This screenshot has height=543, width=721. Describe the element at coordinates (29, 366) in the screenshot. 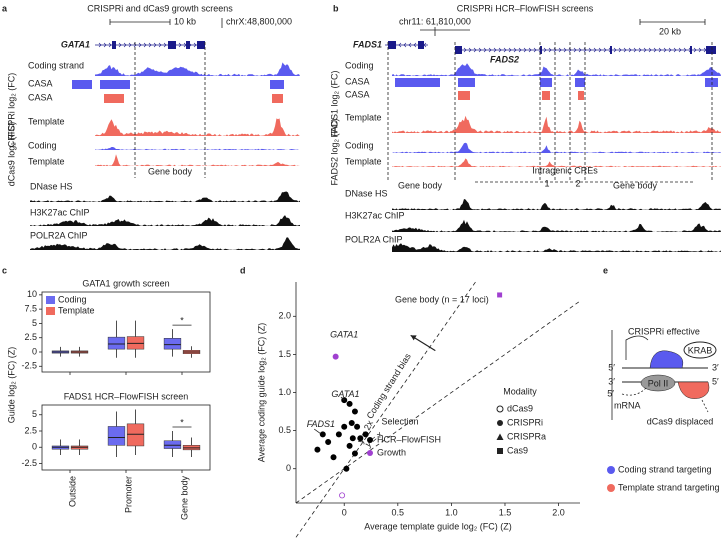

I see `y-tick-label: -2.5` at that location.